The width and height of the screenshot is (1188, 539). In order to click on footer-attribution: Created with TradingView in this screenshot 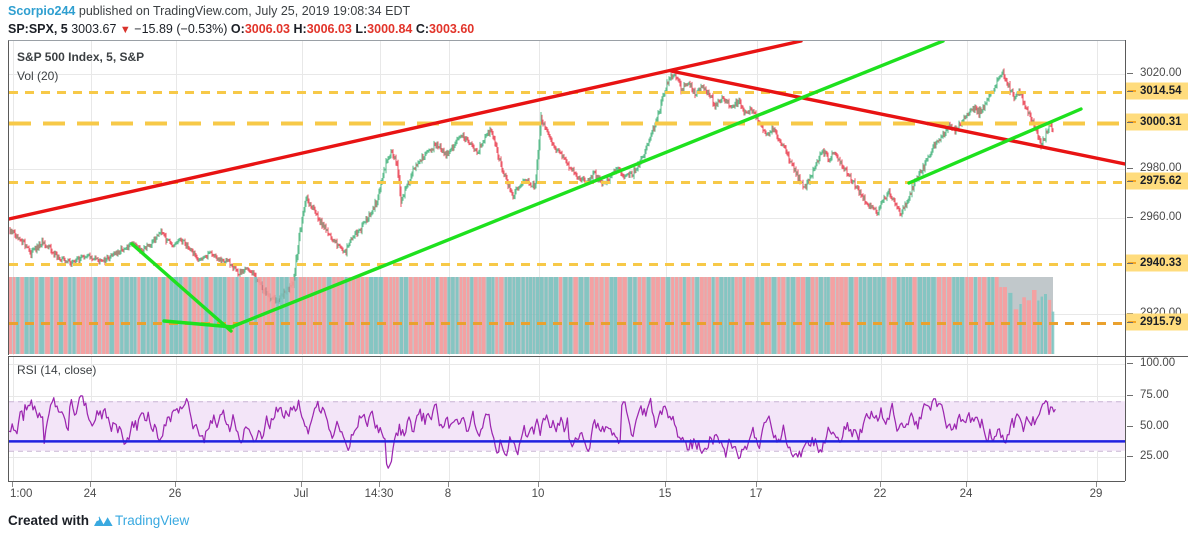, I will do `click(98, 521)`.